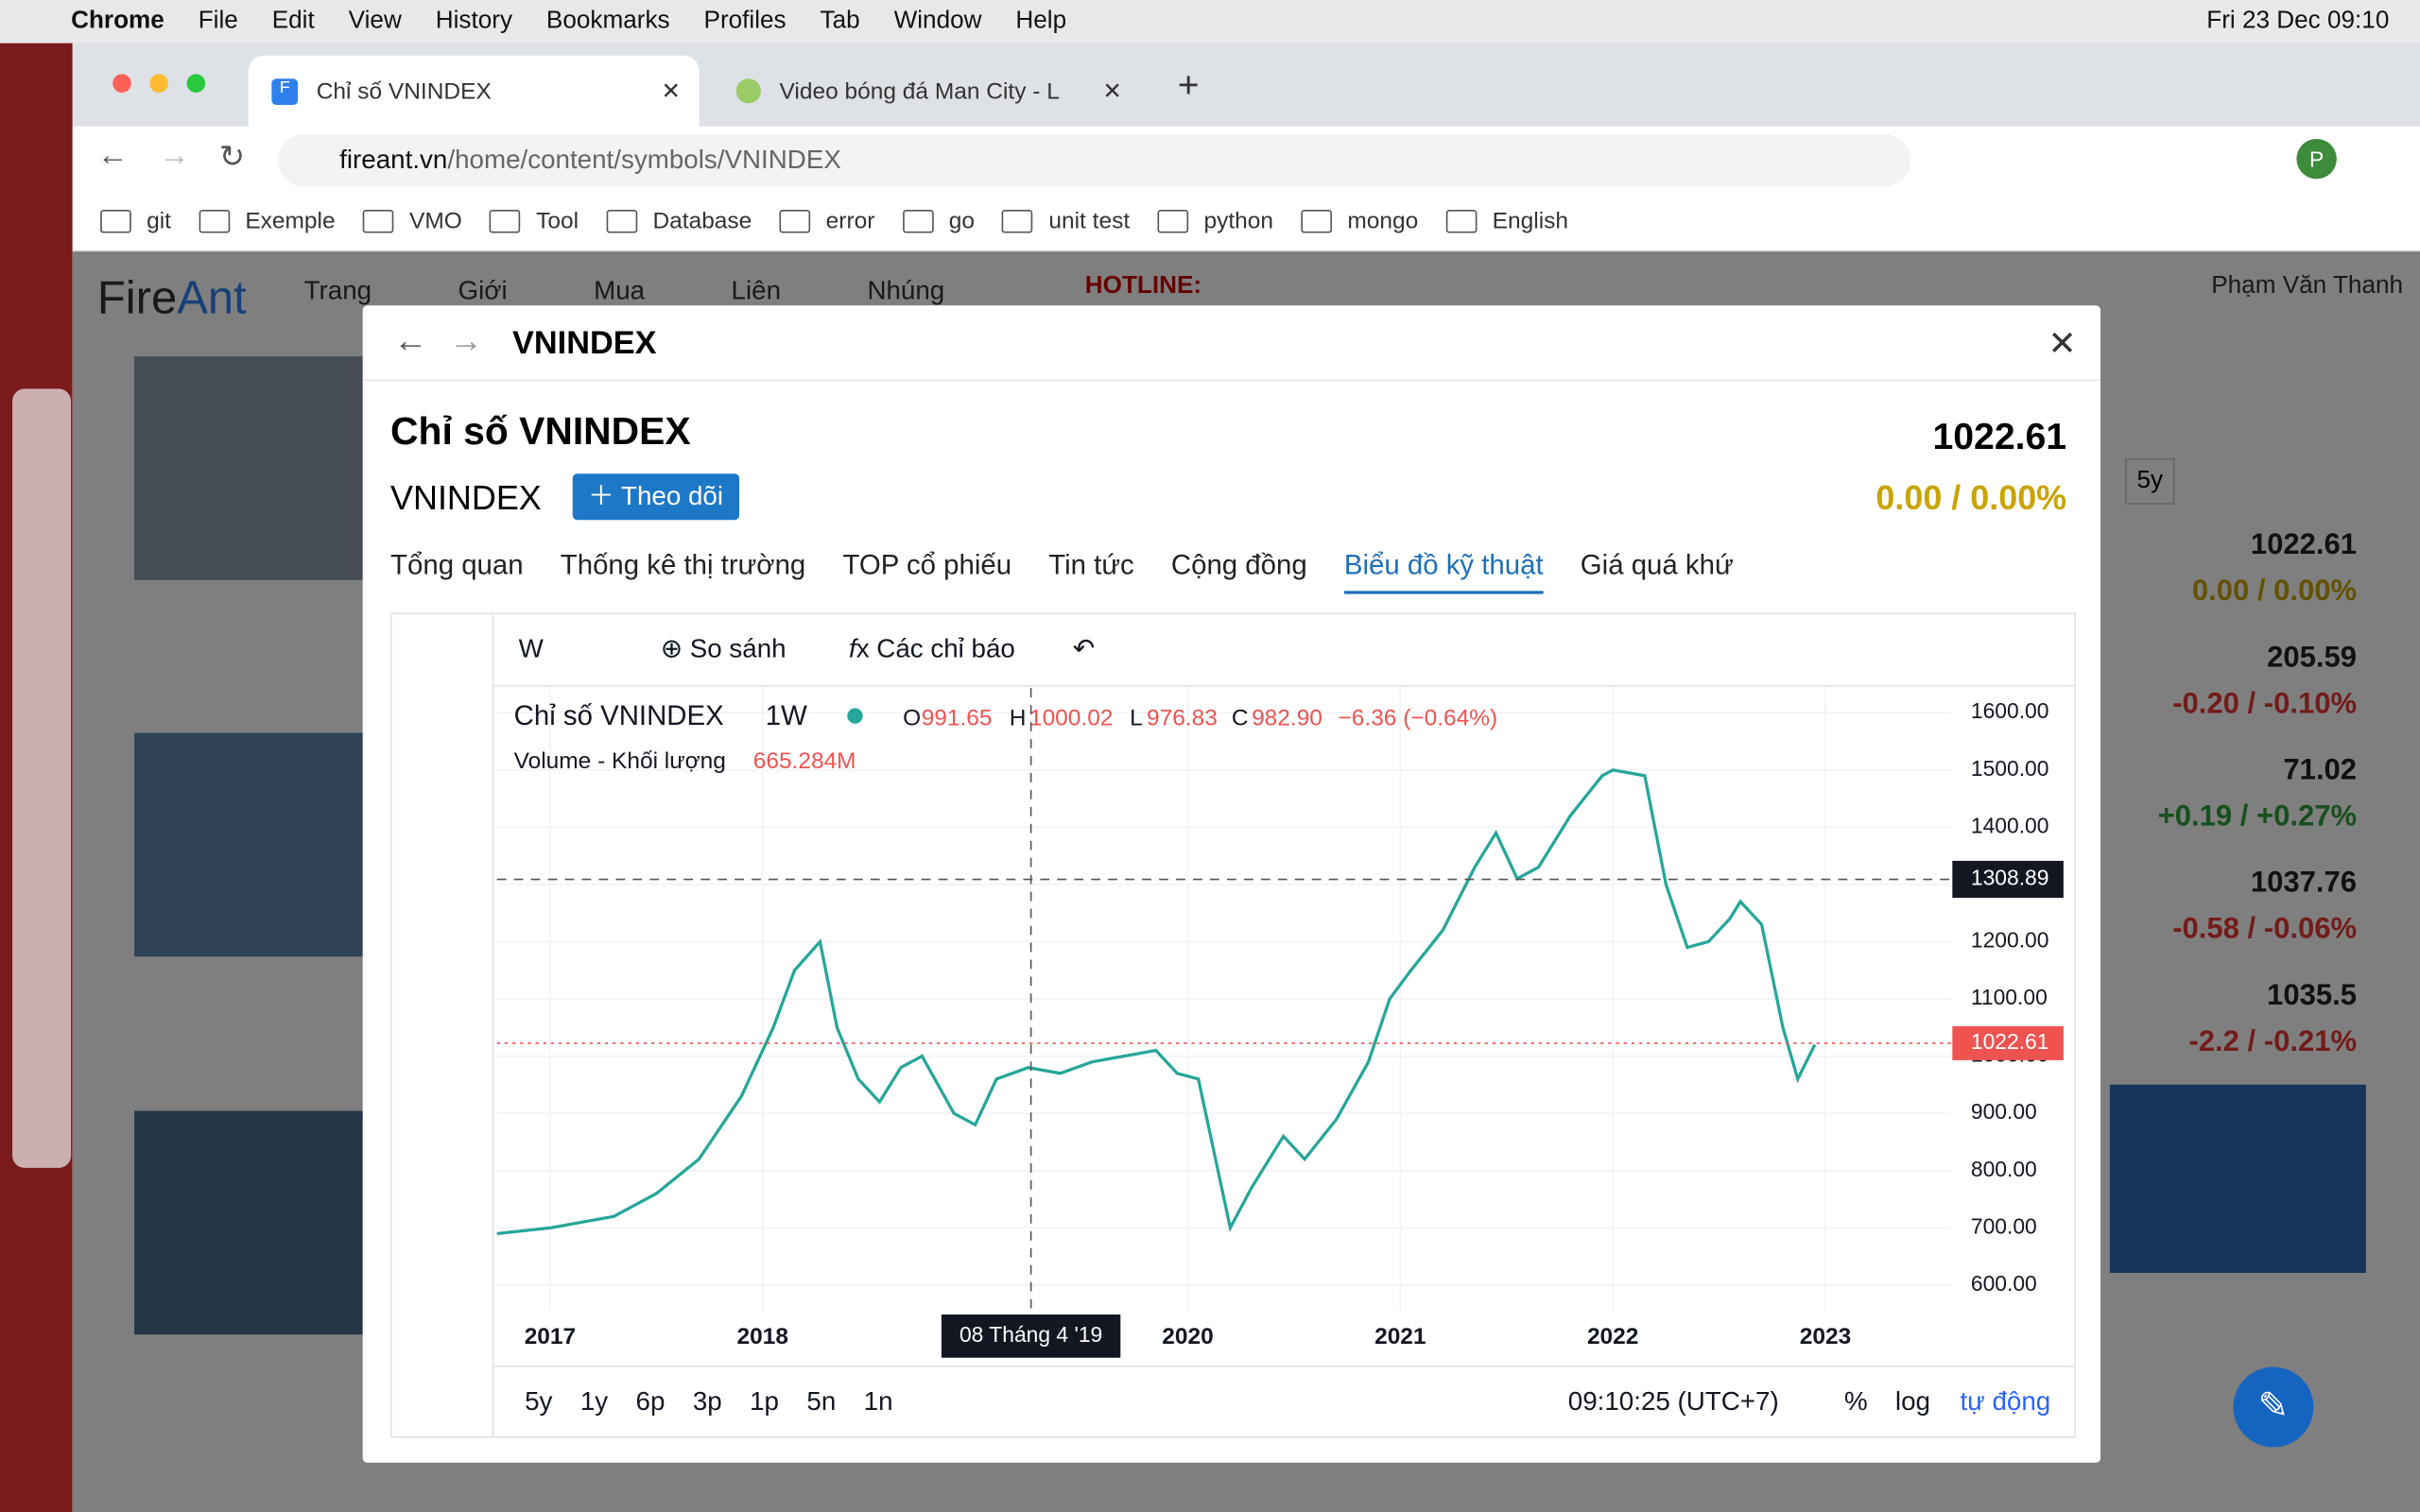  Describe the element at coordinates (707, 1401) in the screenshot. I see `range-button: 3p` at that location.